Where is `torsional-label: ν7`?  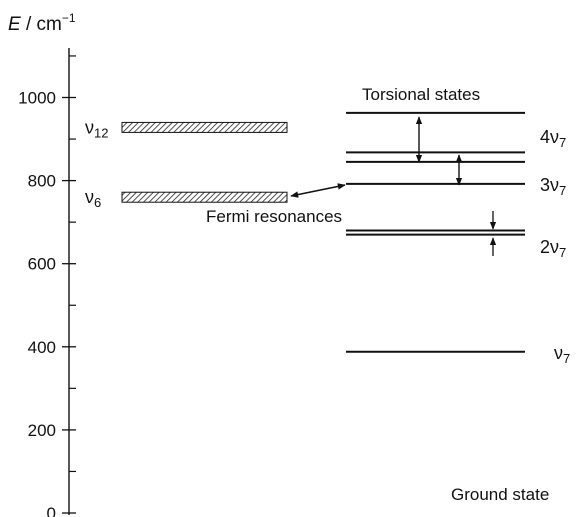 torsional-label: ν7 is located at coordinates (562, 354).